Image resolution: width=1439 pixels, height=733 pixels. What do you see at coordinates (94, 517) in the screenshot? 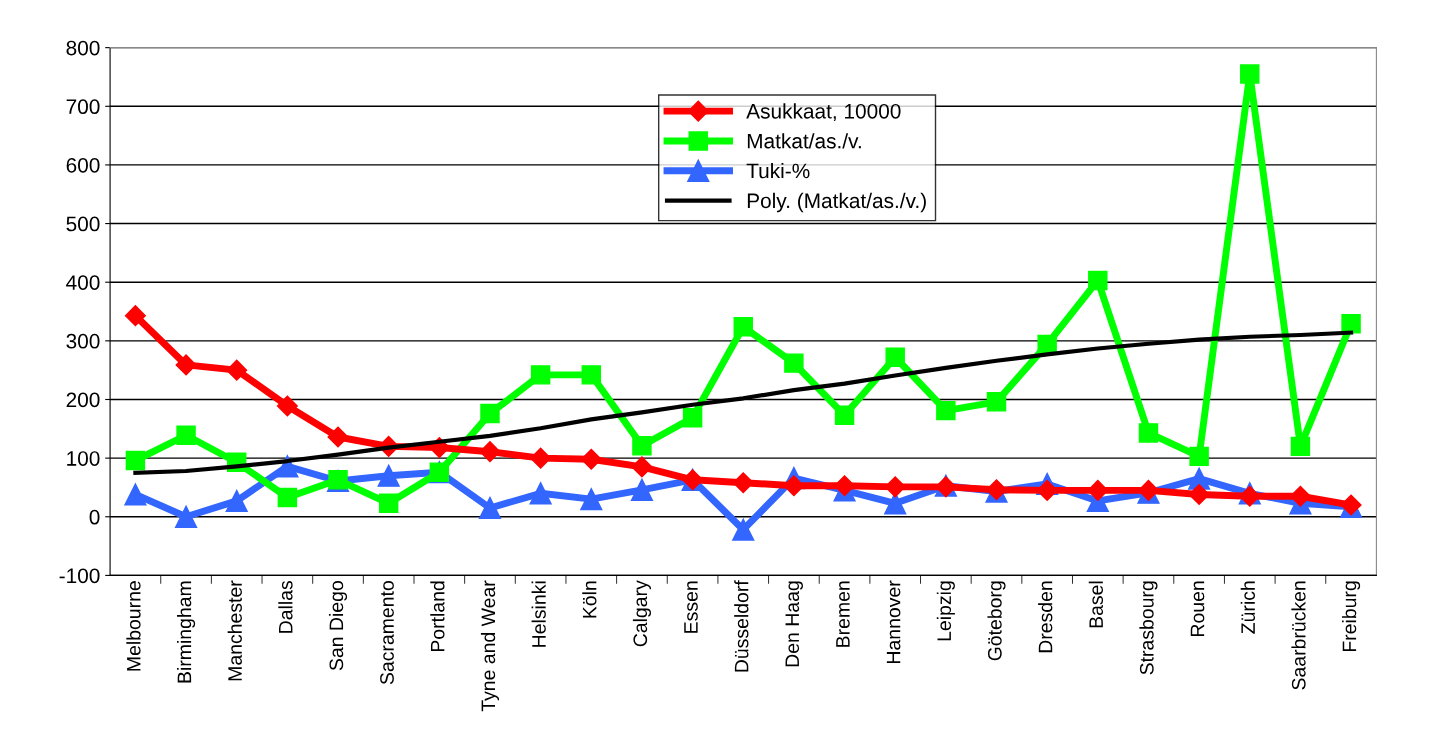
I see `y-tick-label: 0` at bounding box center [94, 517].